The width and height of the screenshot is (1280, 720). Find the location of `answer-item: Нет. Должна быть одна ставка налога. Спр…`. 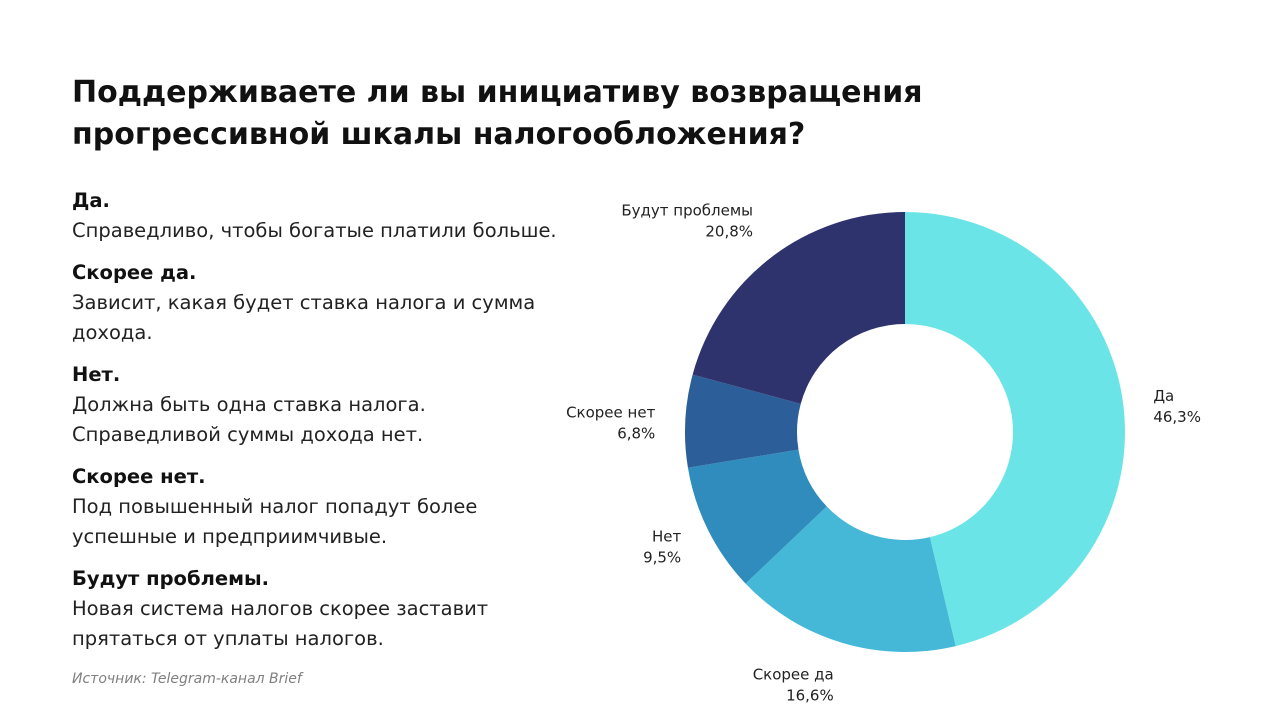

answer-item: Нет. Должна быть одна ставка налога. Спр… is located at coordinates (322, 405).